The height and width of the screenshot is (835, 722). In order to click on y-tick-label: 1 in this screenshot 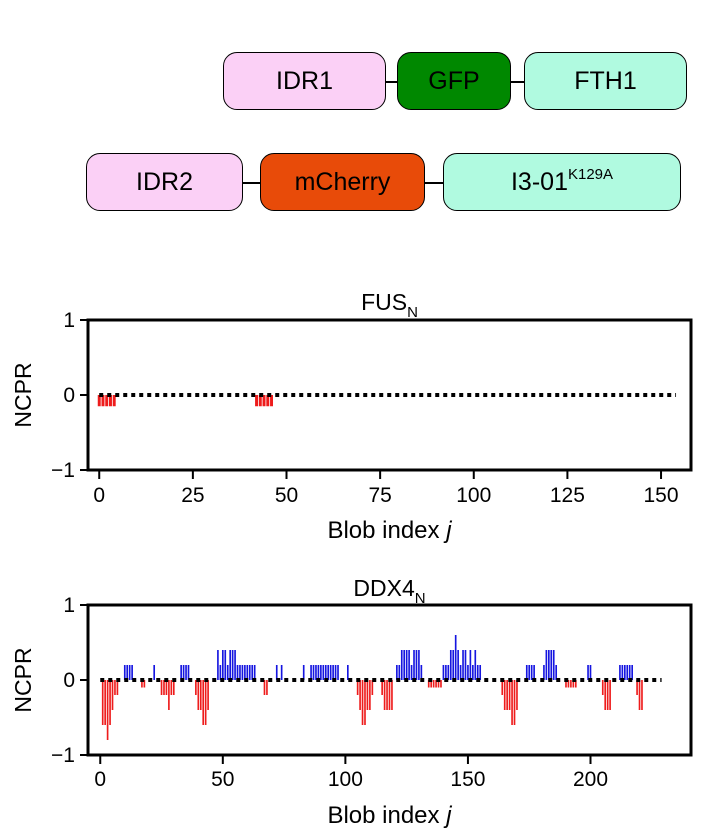, I will do `click(69, 605)`.